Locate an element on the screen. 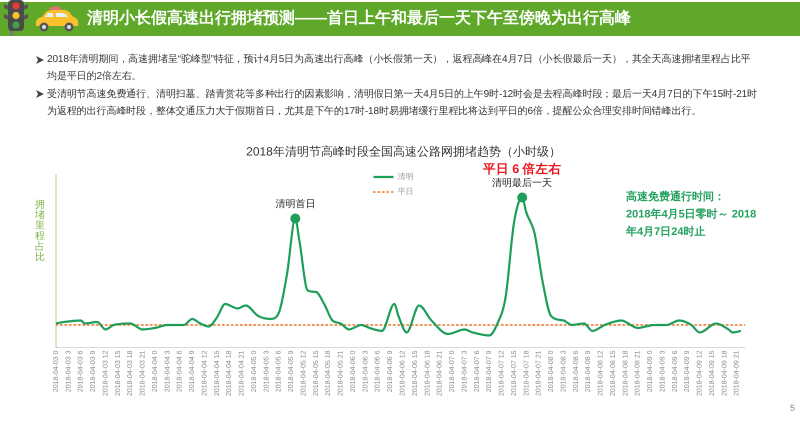 The width and height of the screenshot is (800, 427). chart-title: 清明小长假高速出行拥堵预测——首日上午和最后一天下午至傍晚为出行高峰 is located at coordinates (359, 18).